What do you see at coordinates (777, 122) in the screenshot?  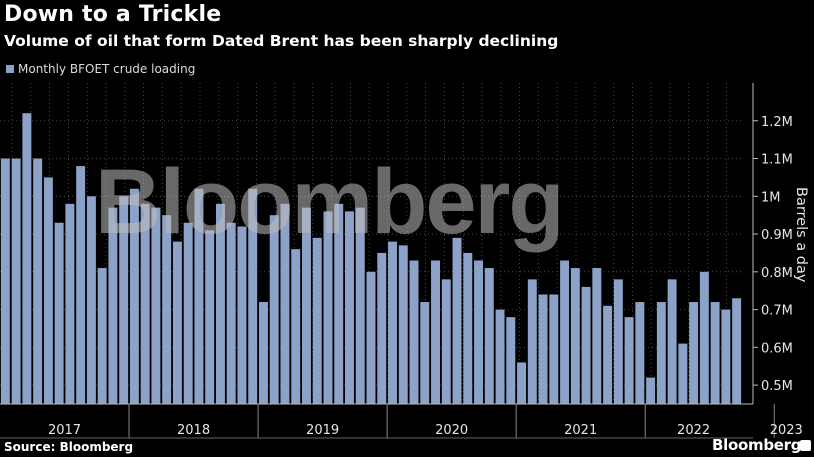 I see `y-tick-label: 1.2M` at bounding box center [777, 122].